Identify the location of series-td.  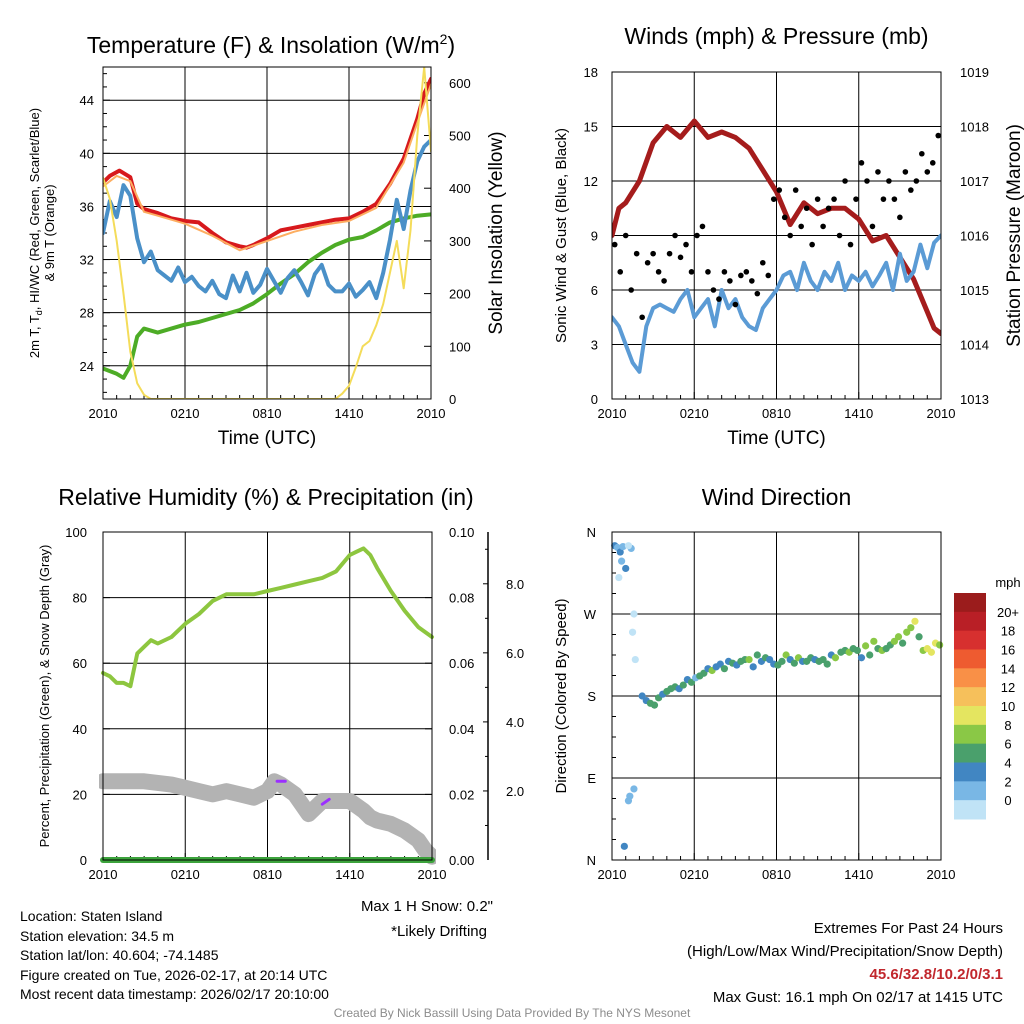
(267, 296).